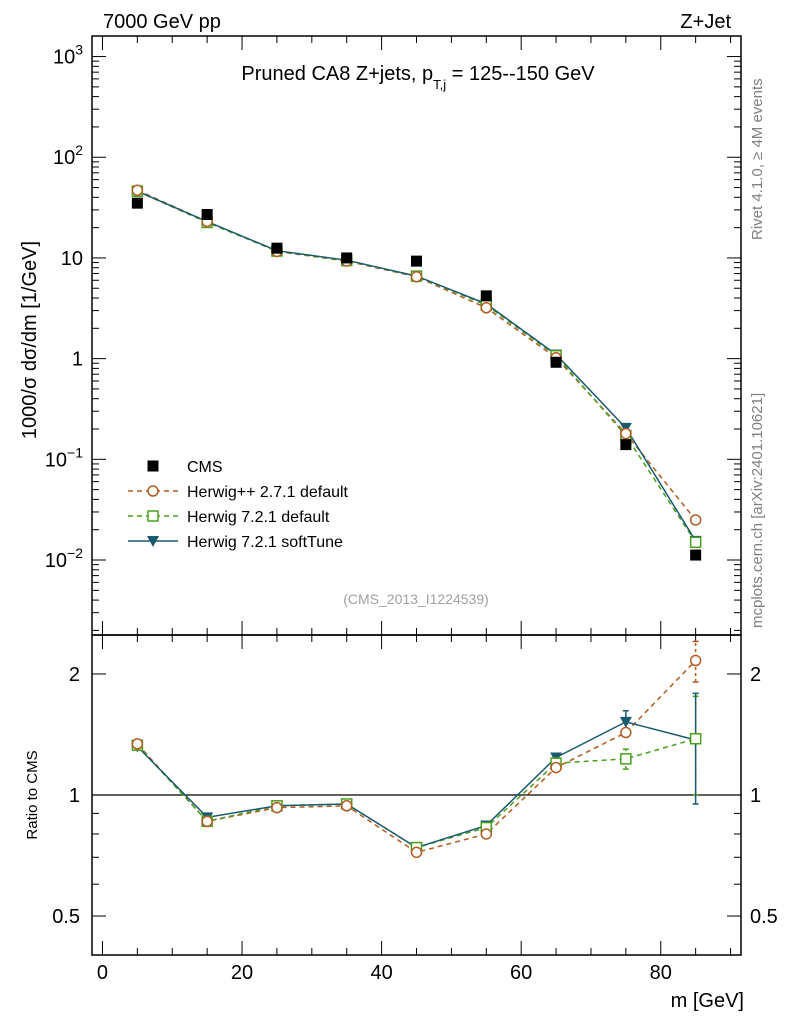 This screenshot has width=786, height=1024. I want to click on mcplots-label: mcplots.cern.ch [arXiv:2401.10621], so click(757, 510).